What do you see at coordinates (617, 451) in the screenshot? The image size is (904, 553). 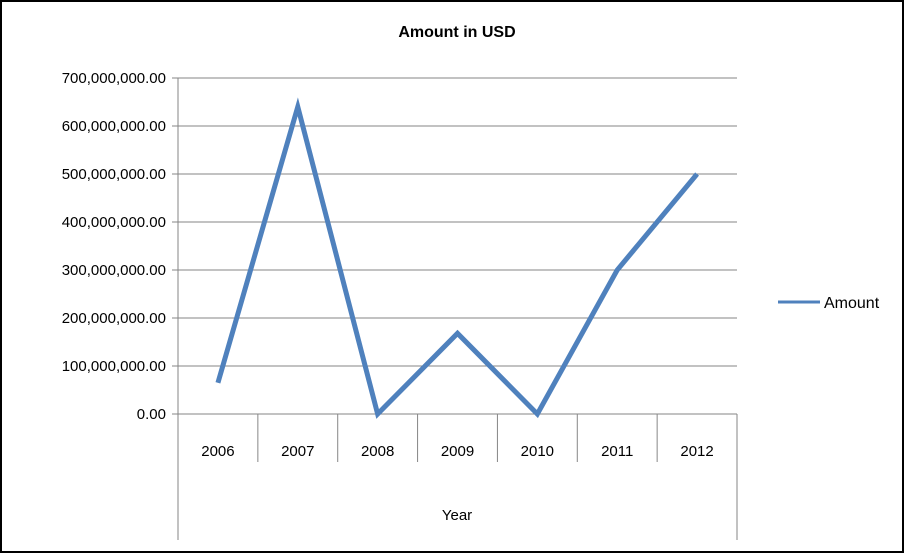 I see `x-tick-label: 2011` at bounding box center [617, 451].